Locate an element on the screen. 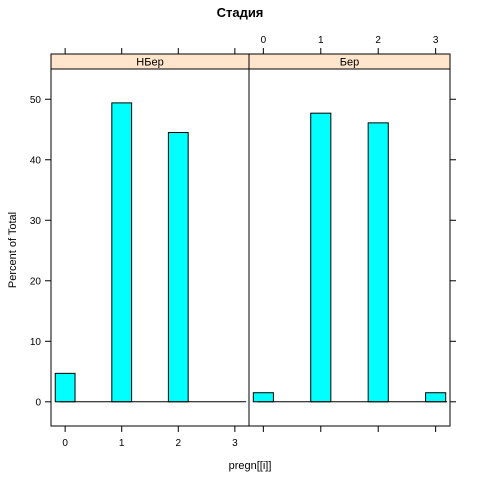 This screenshot has height=480, width=480. y-tick-label: 40 is located at coordinates (36, 160).